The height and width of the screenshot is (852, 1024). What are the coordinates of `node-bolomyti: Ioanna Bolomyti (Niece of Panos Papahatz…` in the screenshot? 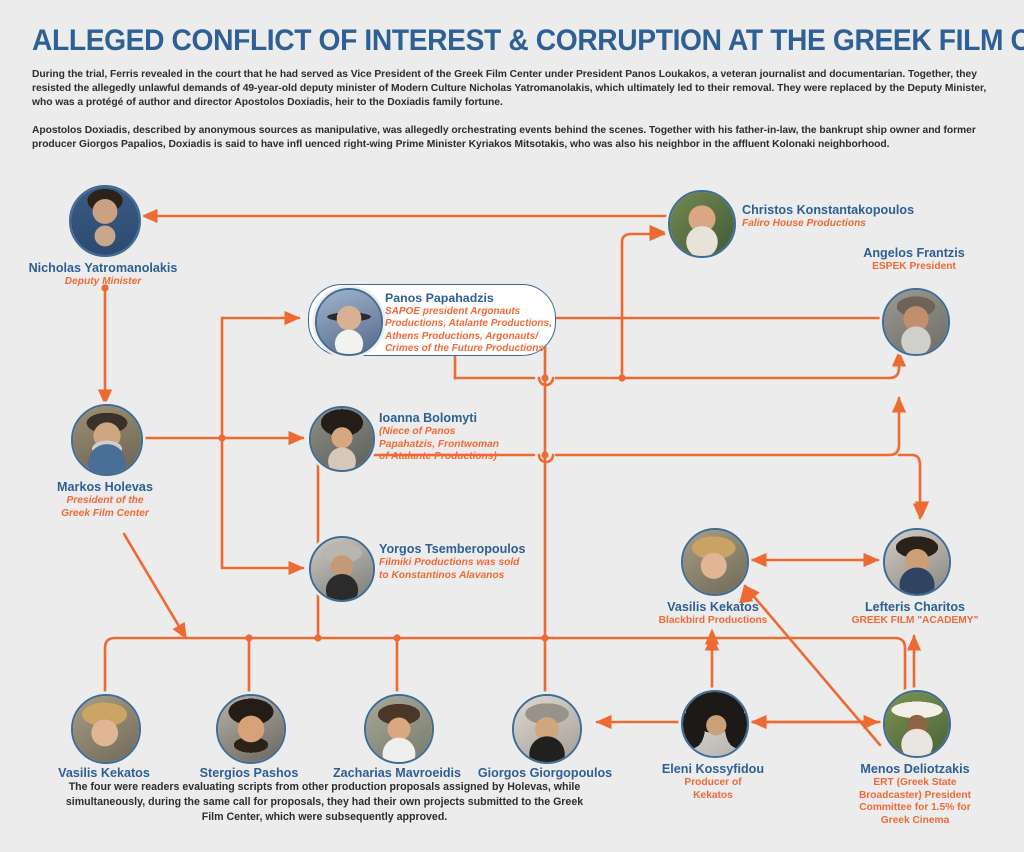 It's located at (404, 439).